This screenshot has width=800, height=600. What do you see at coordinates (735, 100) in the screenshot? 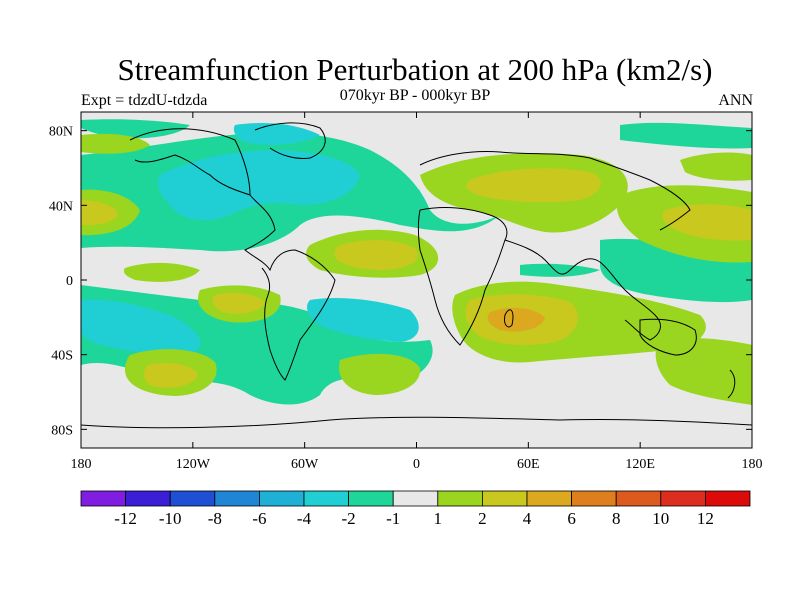
I see `season-label: ANN` at bounding box center [735, 100].